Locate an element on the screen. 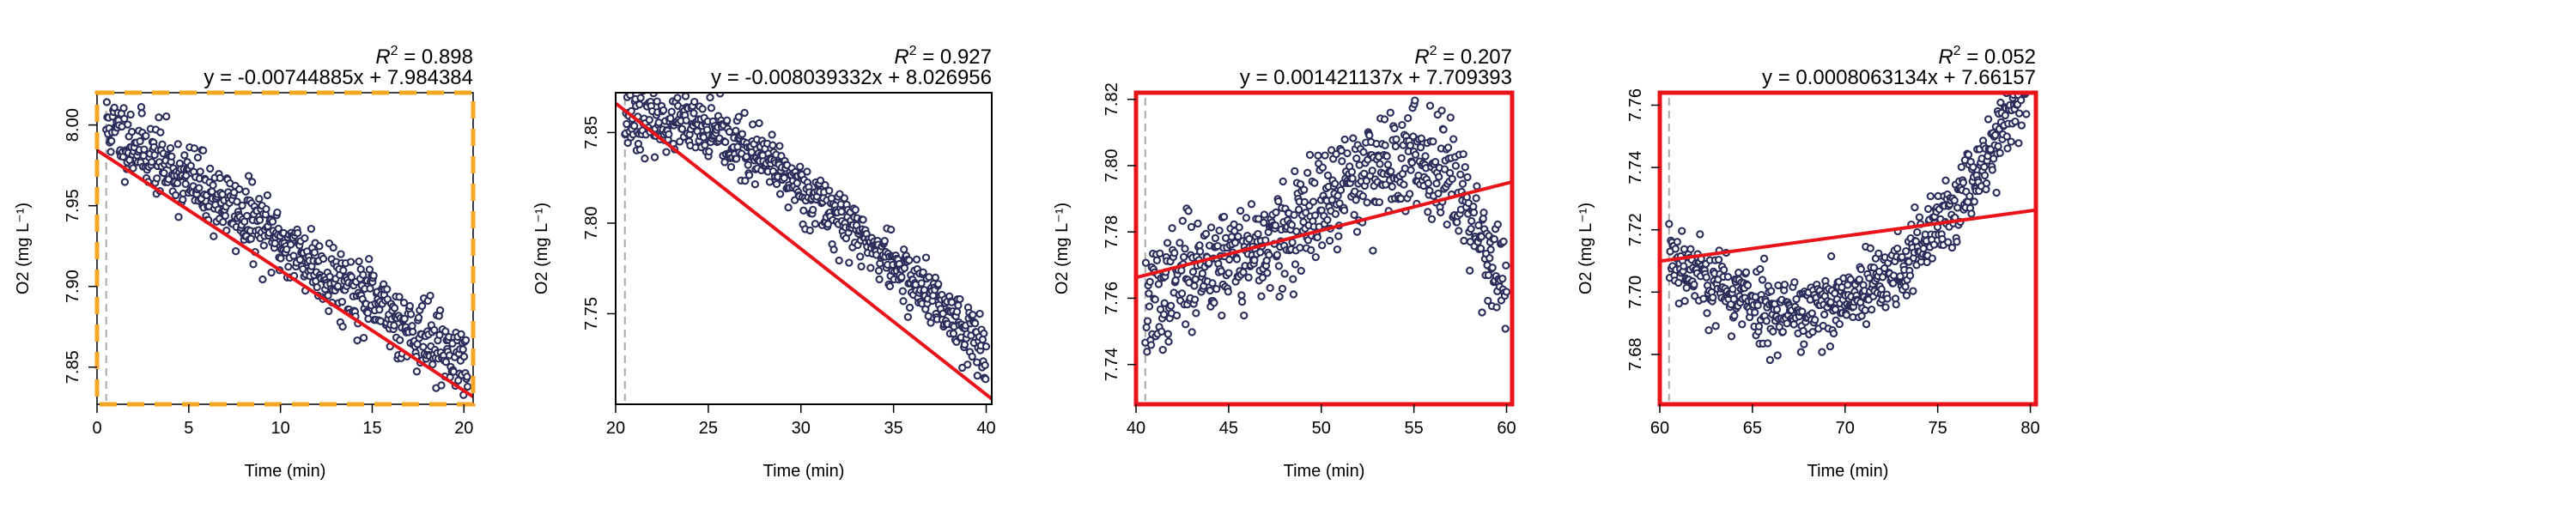 Image resolution: width=2576 pixels, height=515 pixels. regression-line is located at coordinates (1848, 236).